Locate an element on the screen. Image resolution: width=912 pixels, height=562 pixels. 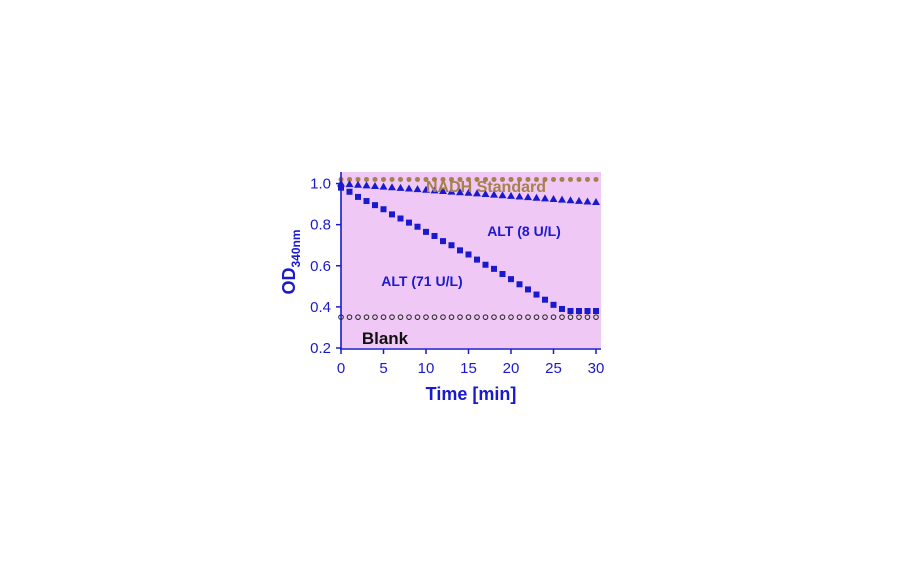
plot-background is located at coordinates (471, 260).